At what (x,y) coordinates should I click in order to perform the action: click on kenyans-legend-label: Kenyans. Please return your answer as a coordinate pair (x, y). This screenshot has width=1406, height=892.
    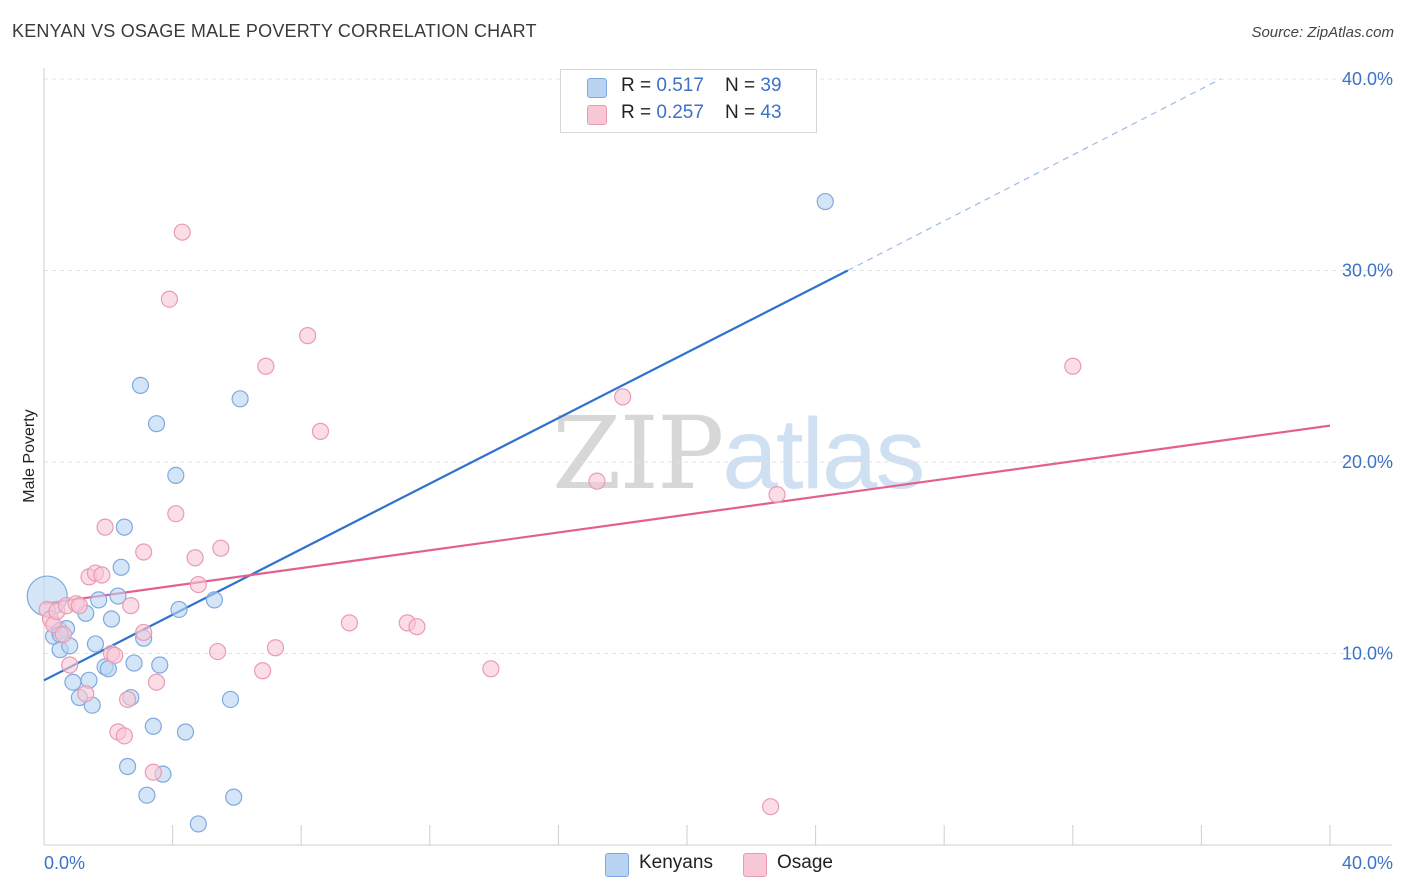
    Looking at the image, I should click on (676, 862).